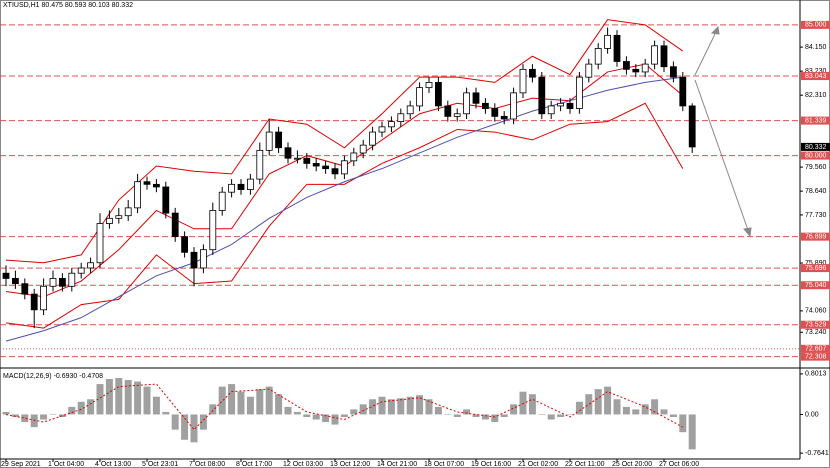 The image size is (830, 468). I want to click on level-label: 73.529, so click(816, 325).